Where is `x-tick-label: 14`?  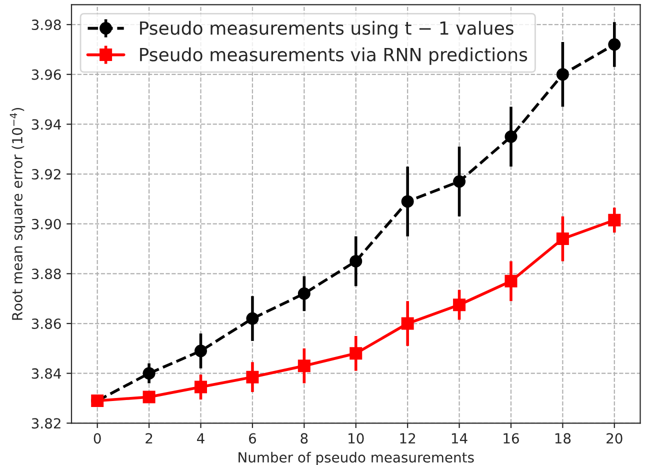 x-tick-label: 14 is located at coordinates (460, 438).